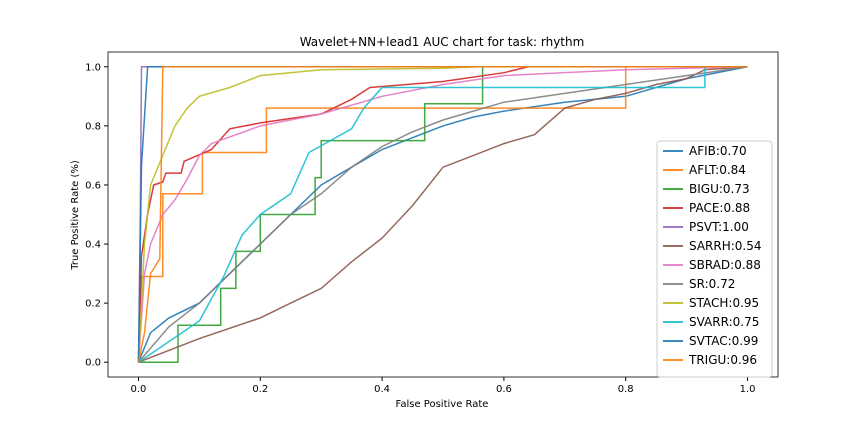 This screenshot has height=436, width=864. I want to click on legend-label-11: TRIGU:0.96, so click(722, 360).